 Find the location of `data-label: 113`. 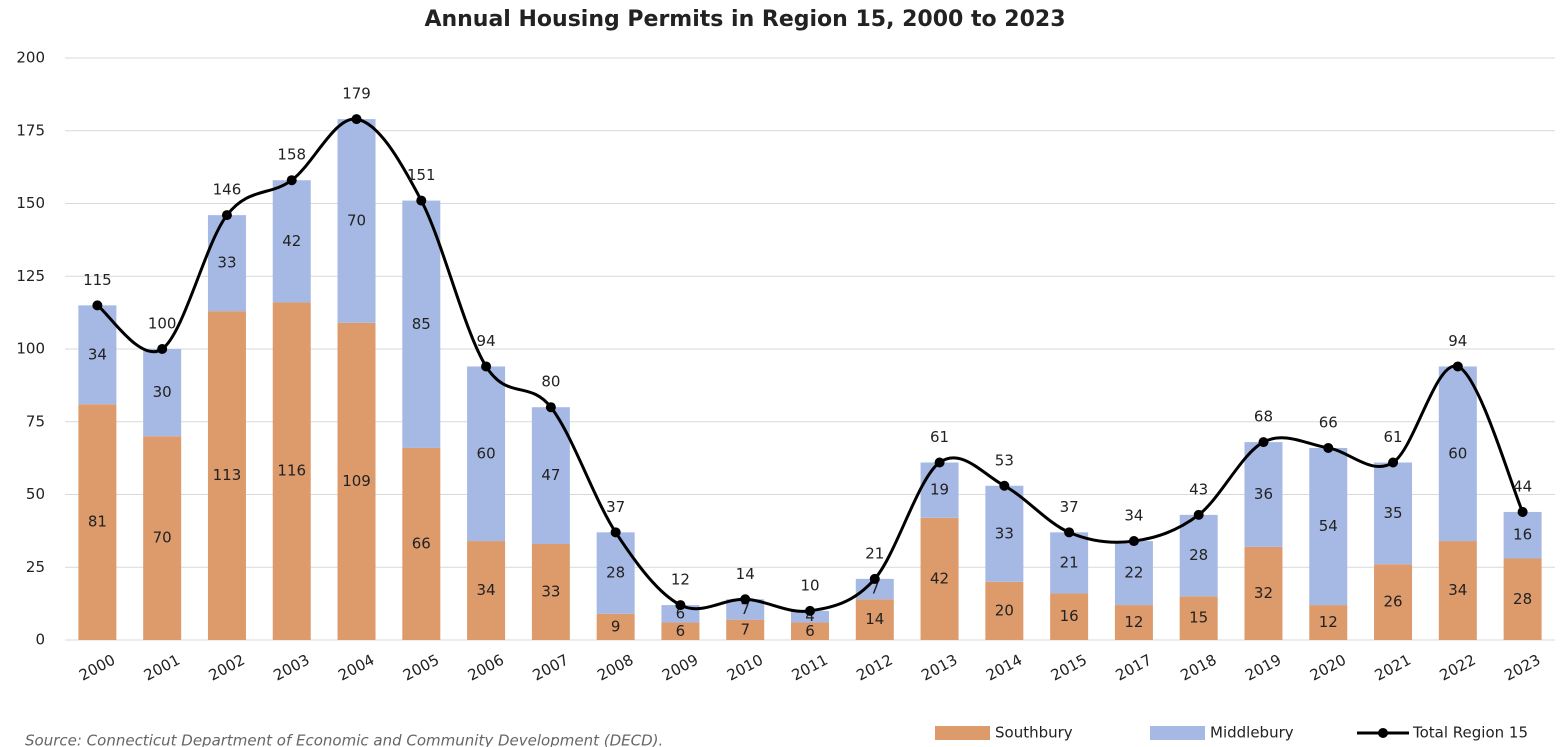

data-label: 113 is located at coordinates (227, 475).